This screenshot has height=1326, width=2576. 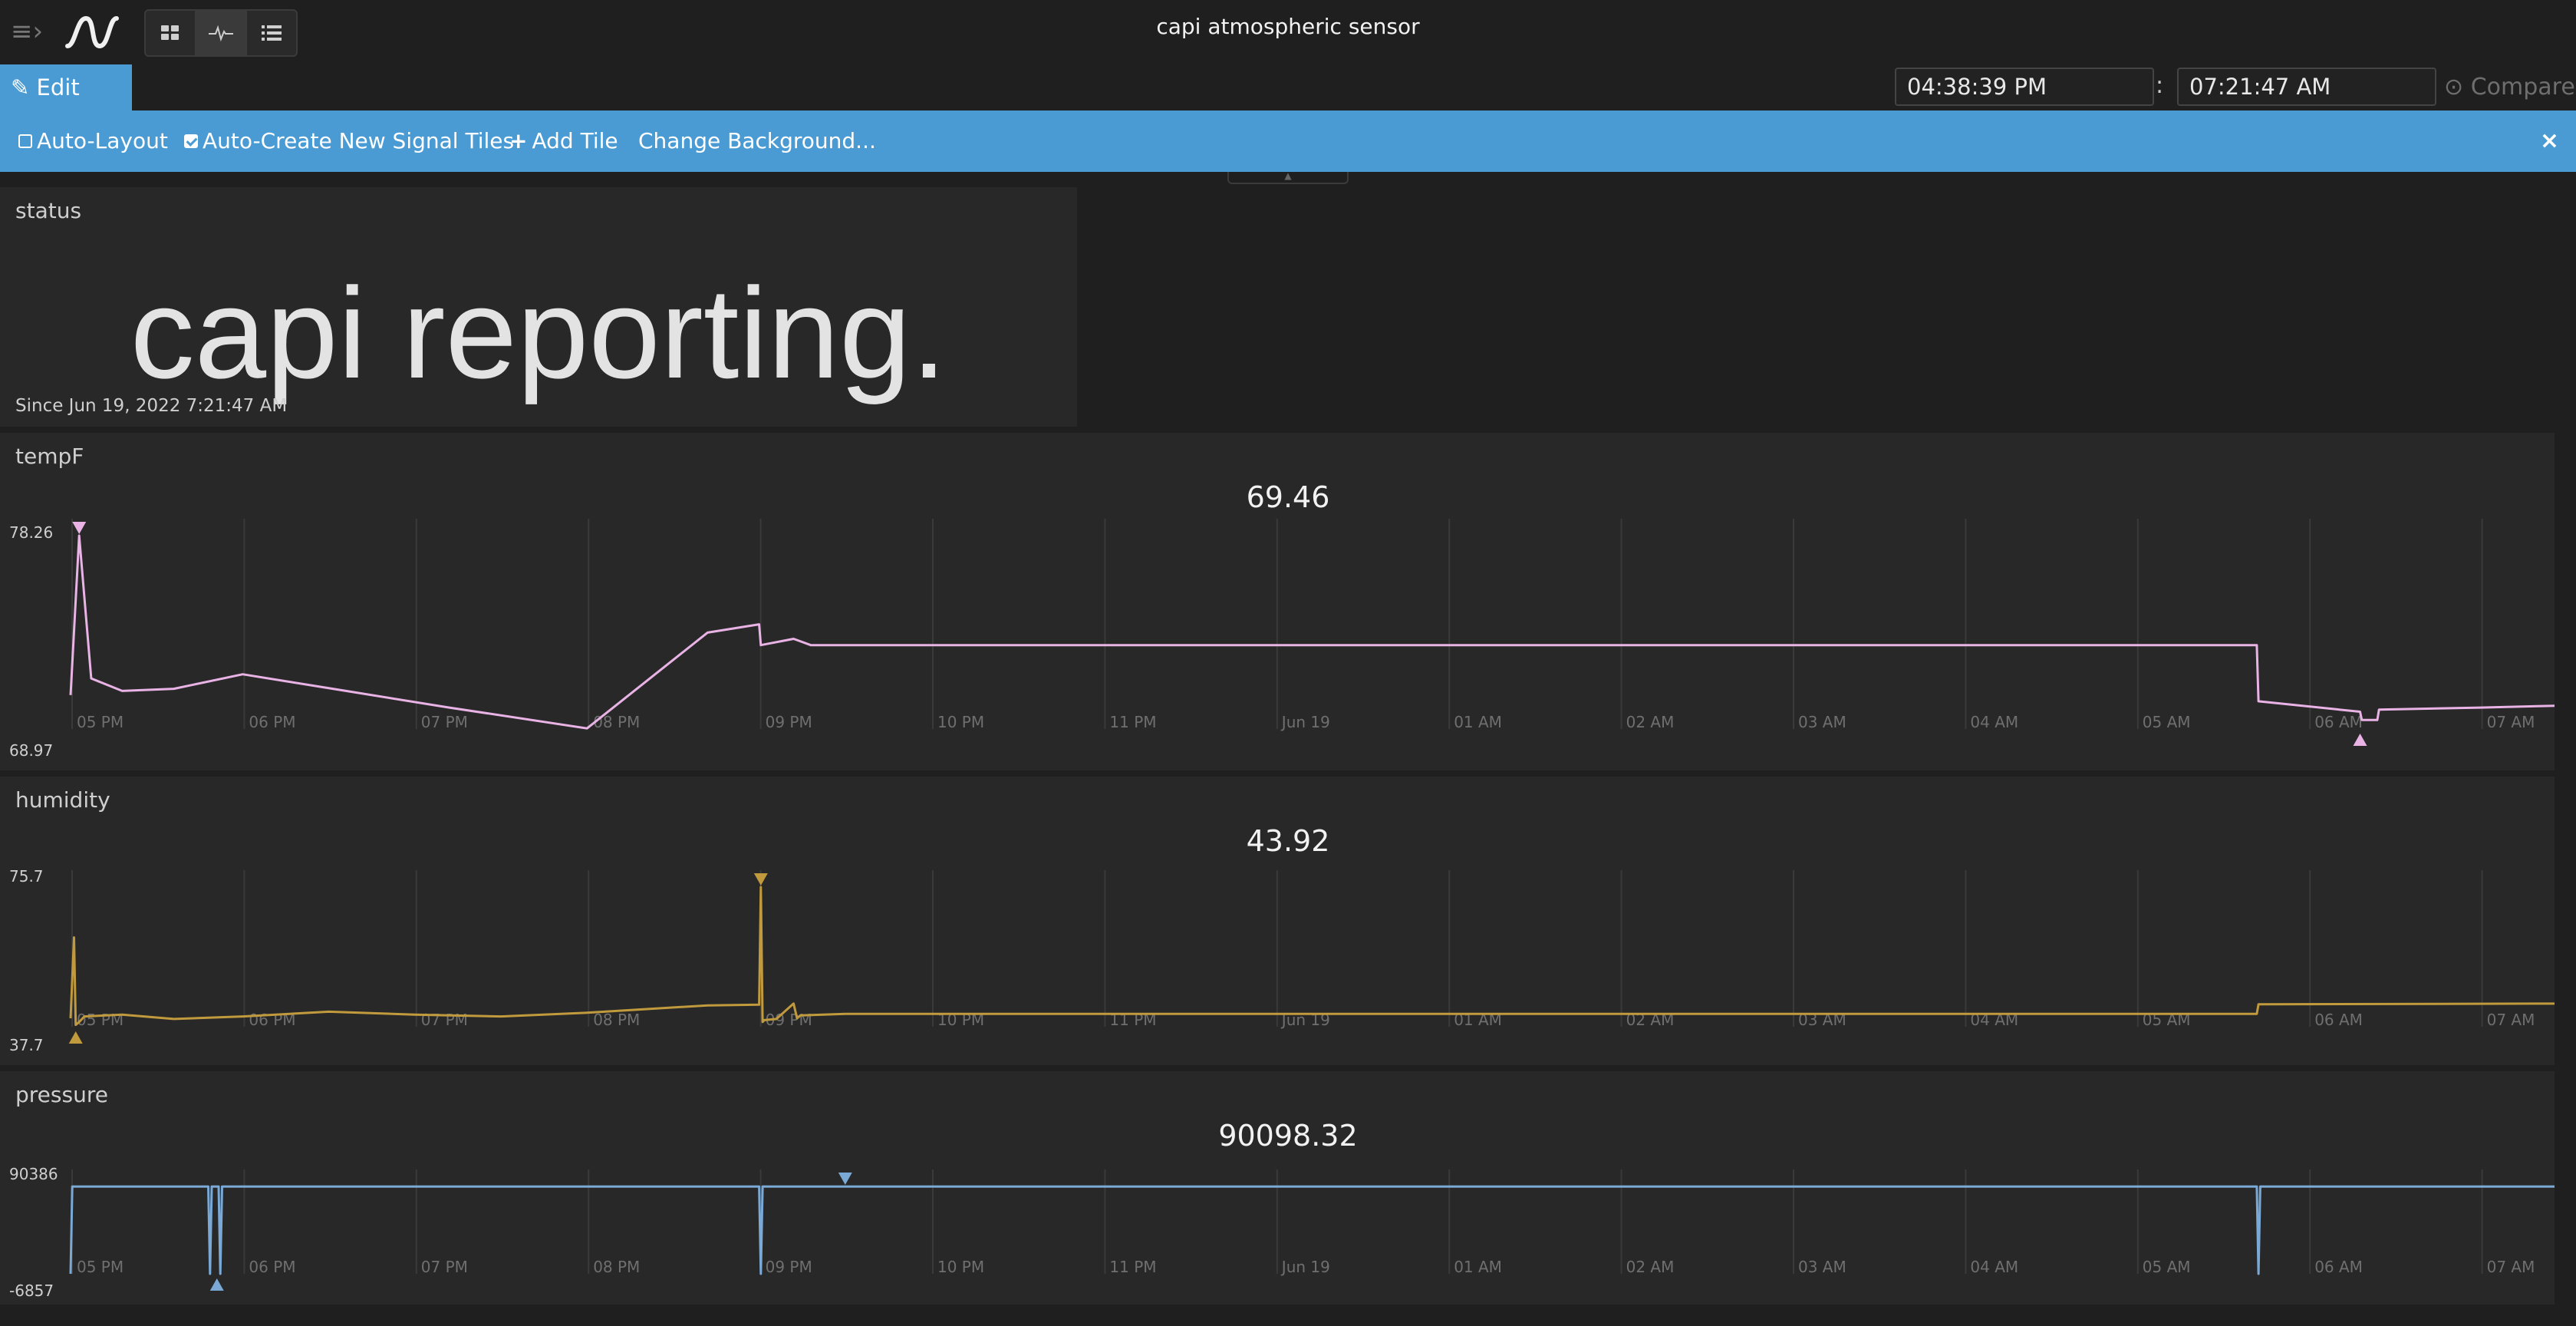 What do you see at coordinates (2511, 1020) in the screenshot?
I see `humidity-x-tick-label: 07 AM` at bounding box center [2511, 1020].